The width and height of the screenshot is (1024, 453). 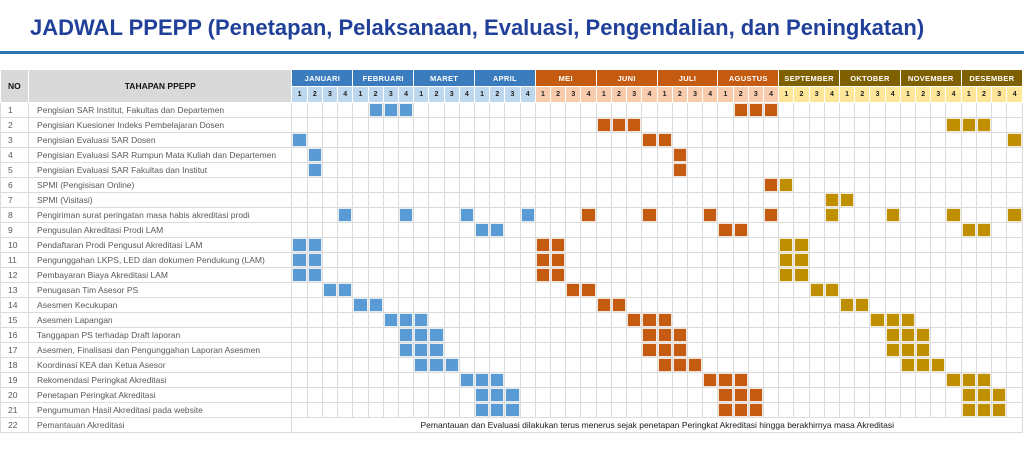 I want to click on table-row: 16 Tanggapan PS terhadap Draft laporan, so click(x=511, y=335).